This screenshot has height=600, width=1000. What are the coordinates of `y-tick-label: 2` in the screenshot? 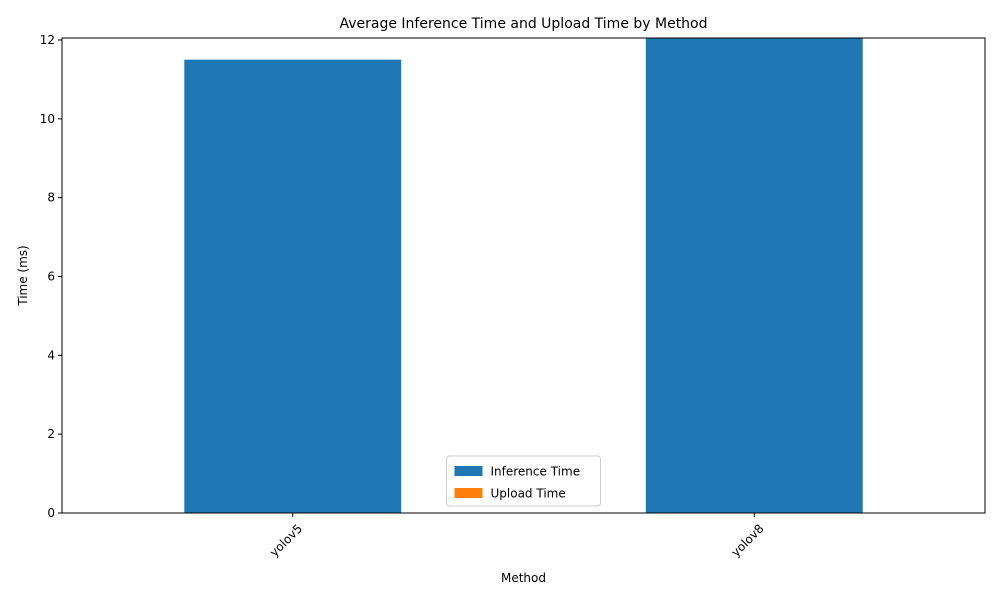 It's located at (51, 434).